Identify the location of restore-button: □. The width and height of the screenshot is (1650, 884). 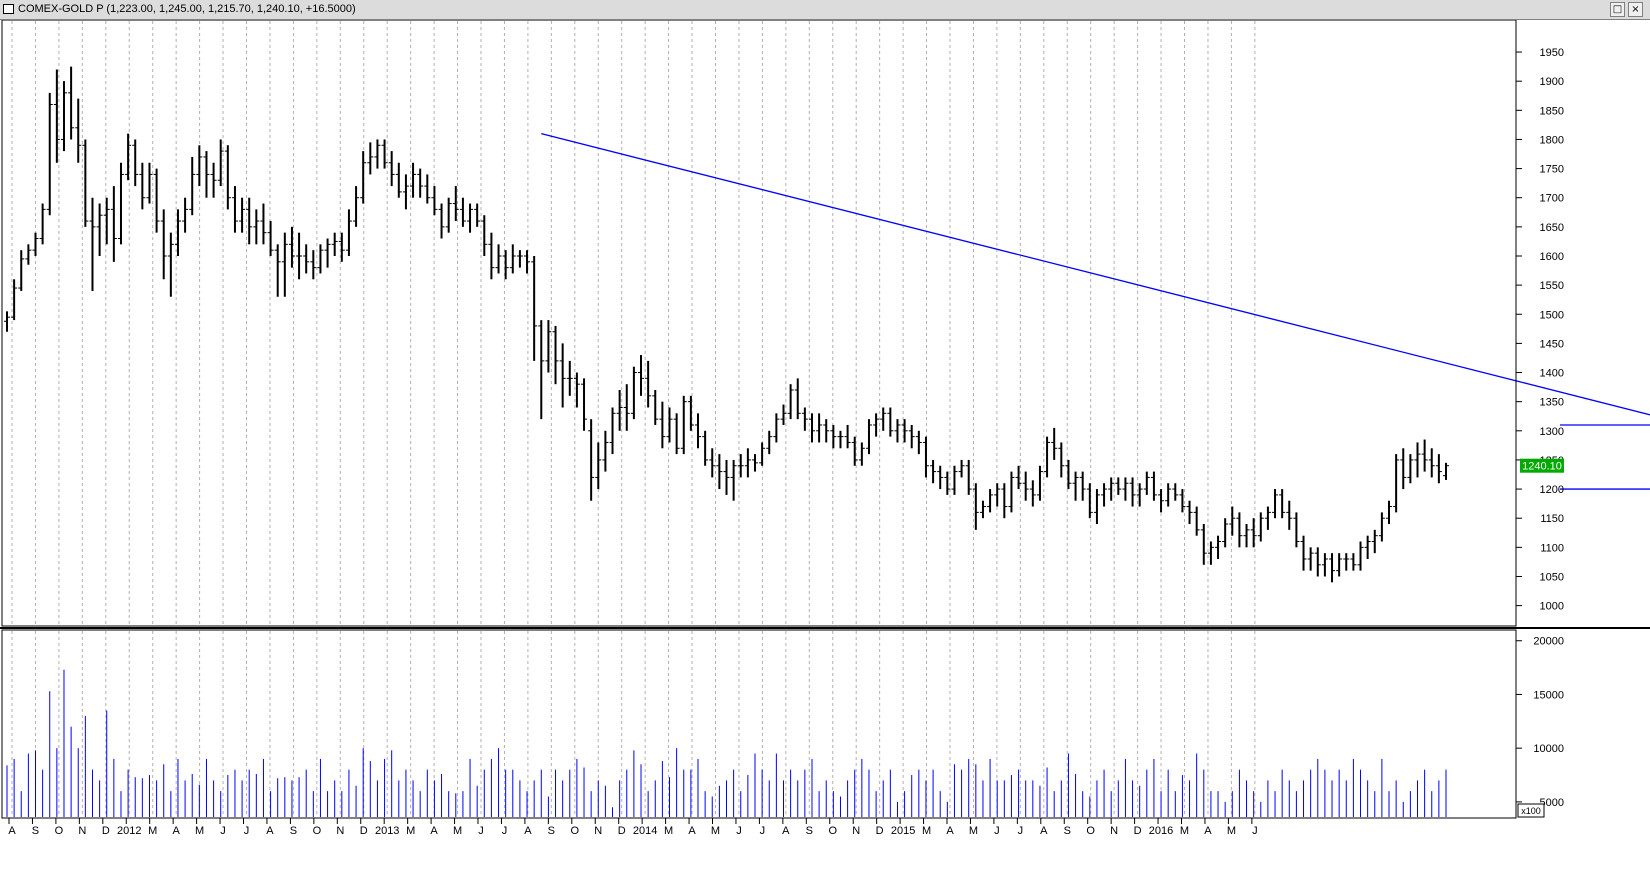
(1617, 9).